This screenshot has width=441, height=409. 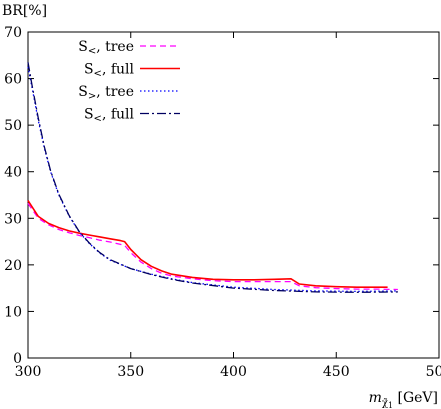 I want to click on x-axis-label: mχ̃1 [GeV], so click(x=403, y=399).